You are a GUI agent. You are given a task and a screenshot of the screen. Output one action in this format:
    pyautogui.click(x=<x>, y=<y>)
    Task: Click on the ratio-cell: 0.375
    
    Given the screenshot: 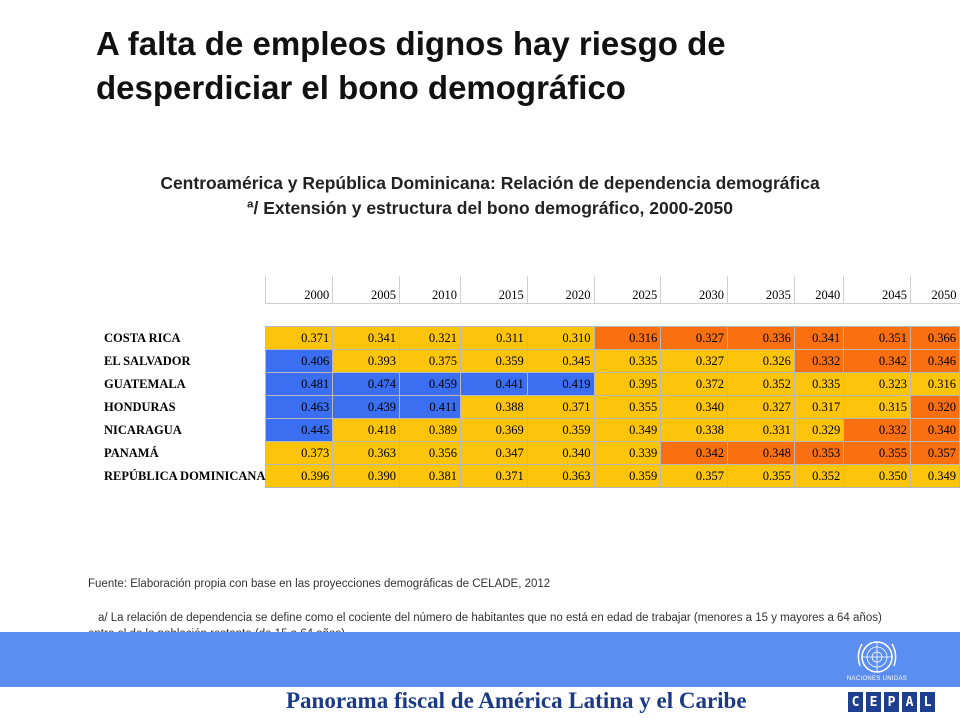 What is the action you would take?
    pyautogui.click(x=430, y=361)
    